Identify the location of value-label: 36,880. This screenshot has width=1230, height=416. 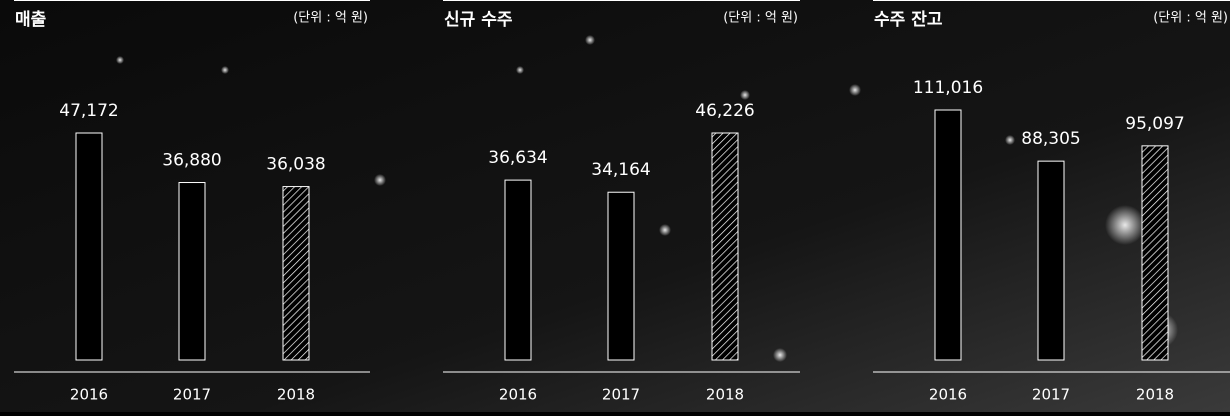
(191, 161).